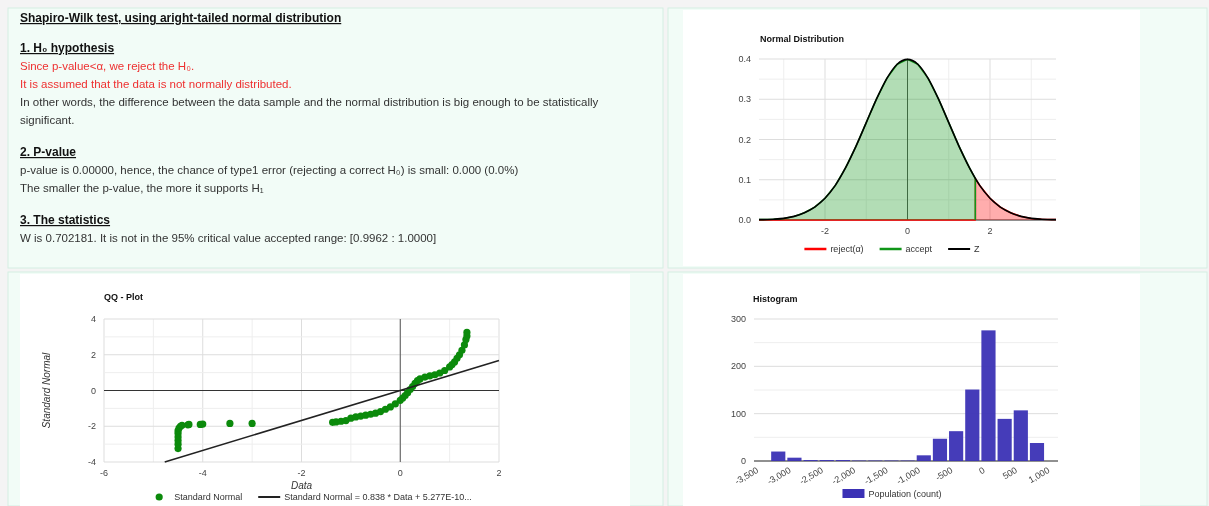  I want to click on y-tick-label: 100, so click(738, 413).